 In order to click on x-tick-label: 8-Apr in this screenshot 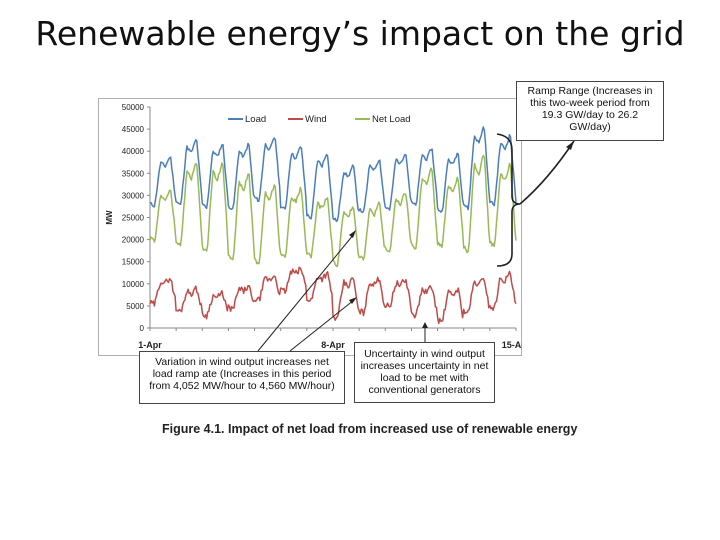, I will do `click(333, 345)`.